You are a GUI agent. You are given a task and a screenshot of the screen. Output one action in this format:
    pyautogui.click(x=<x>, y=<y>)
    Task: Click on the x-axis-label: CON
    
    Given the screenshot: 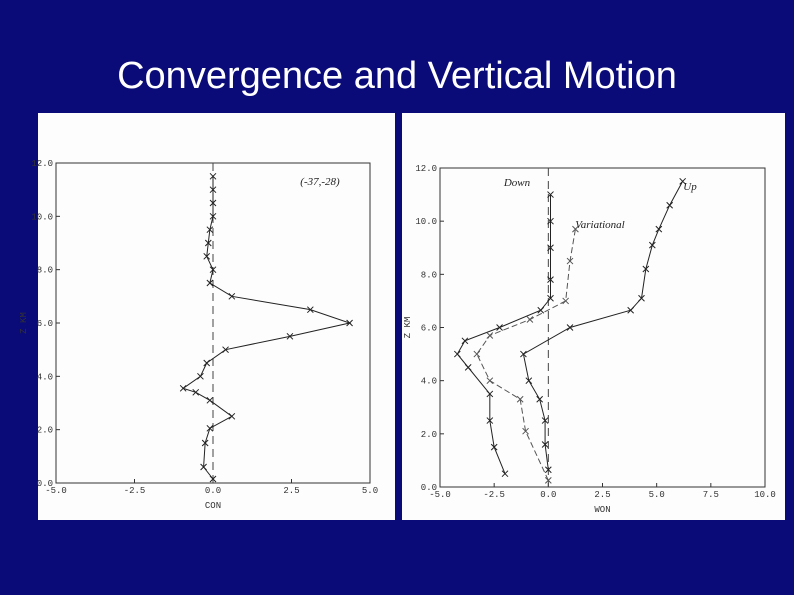 What is the action you would take?
    pyautogui.click(x=213, y=506)
    